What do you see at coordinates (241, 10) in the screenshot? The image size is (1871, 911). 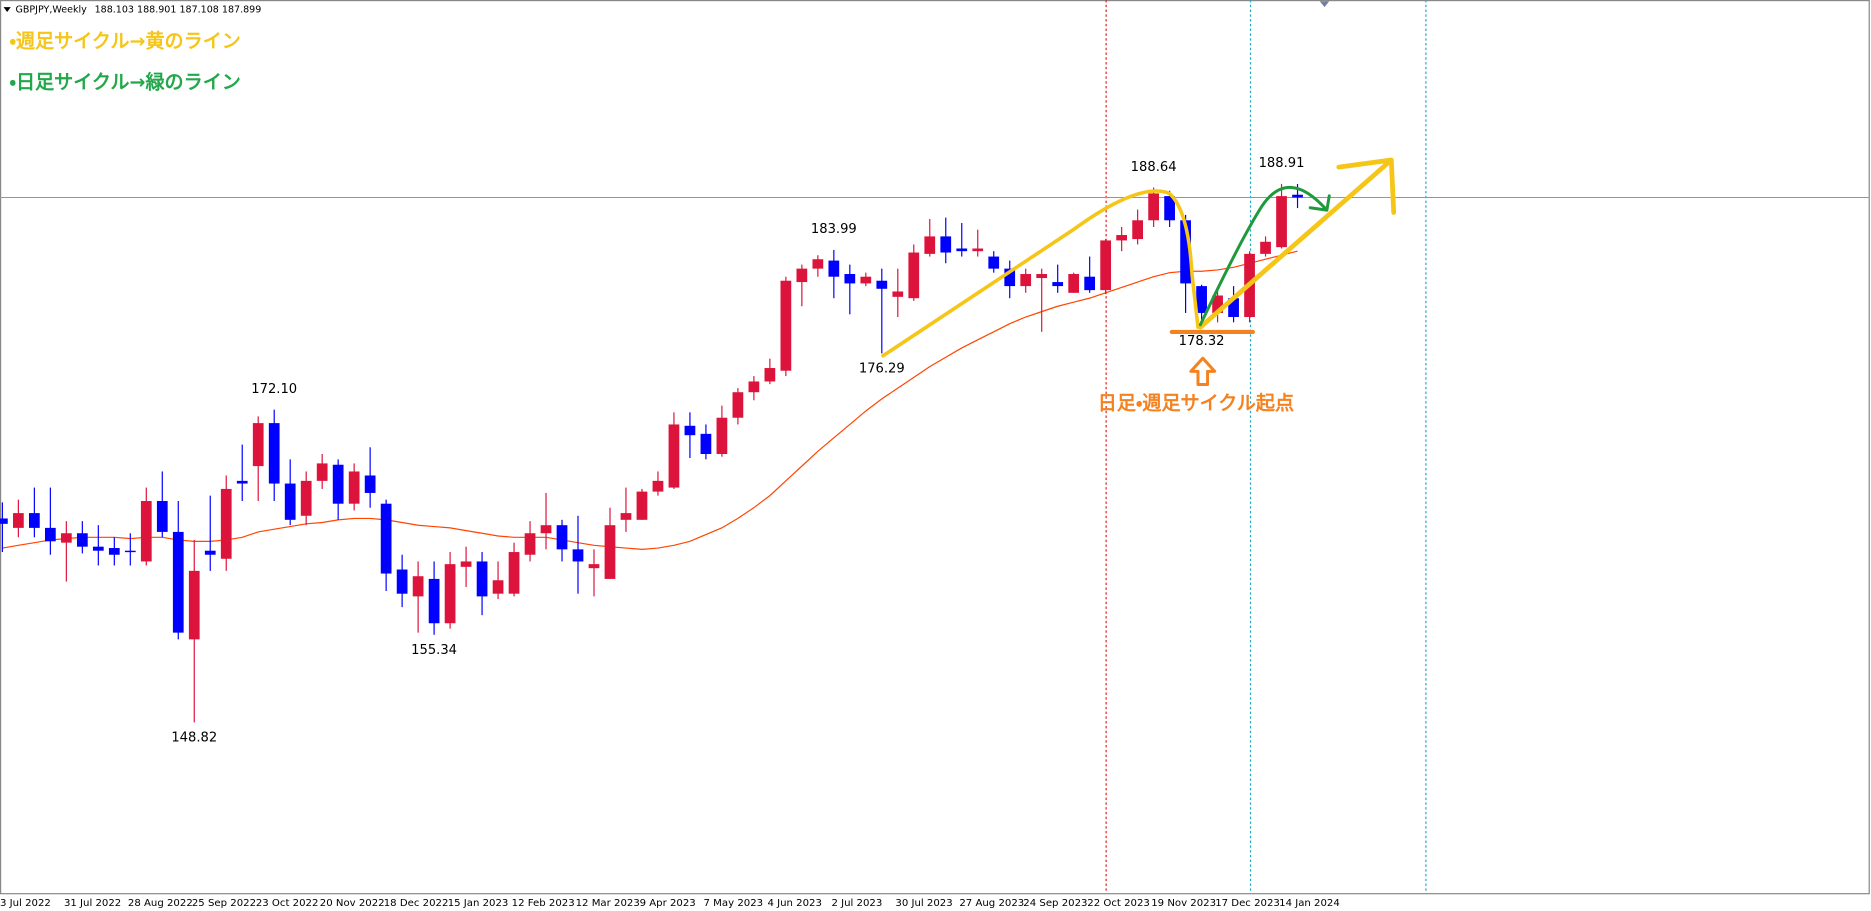 I see `close-value: 187.899` at bounding box center [241, 10].